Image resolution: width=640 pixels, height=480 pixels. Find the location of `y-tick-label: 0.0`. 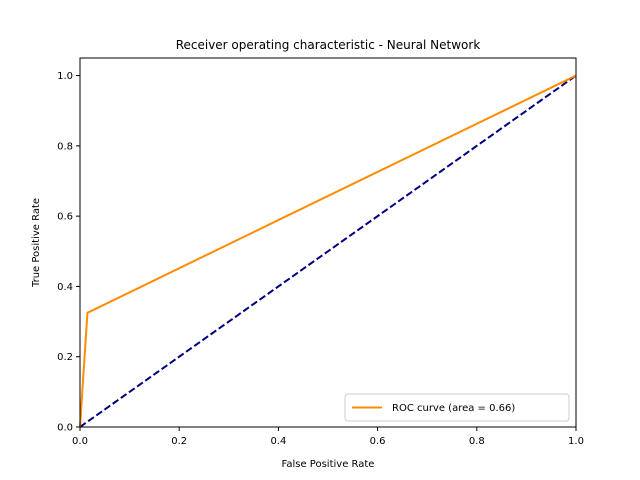

y-tick-label: 0.0 is located at coordinates (65, 428).